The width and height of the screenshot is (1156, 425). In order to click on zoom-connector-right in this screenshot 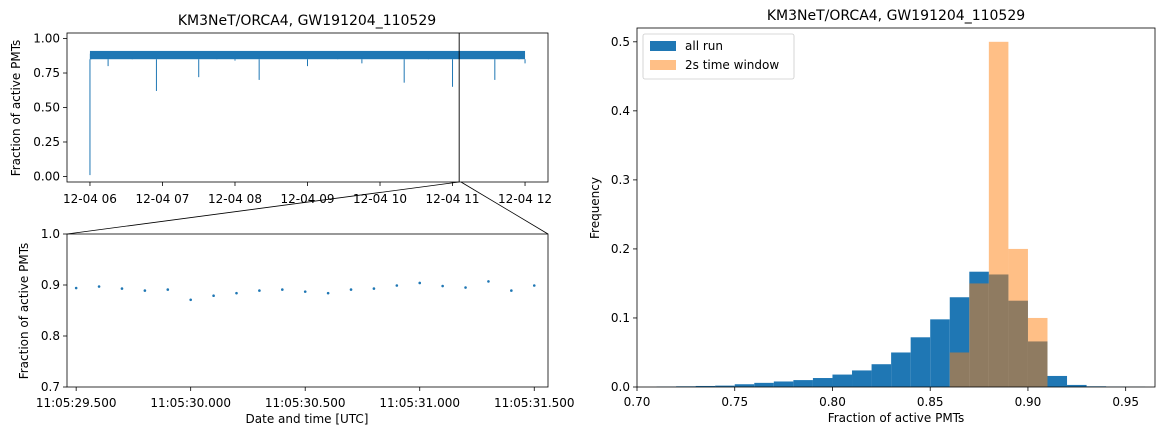, I will do `click(504, 208)`.